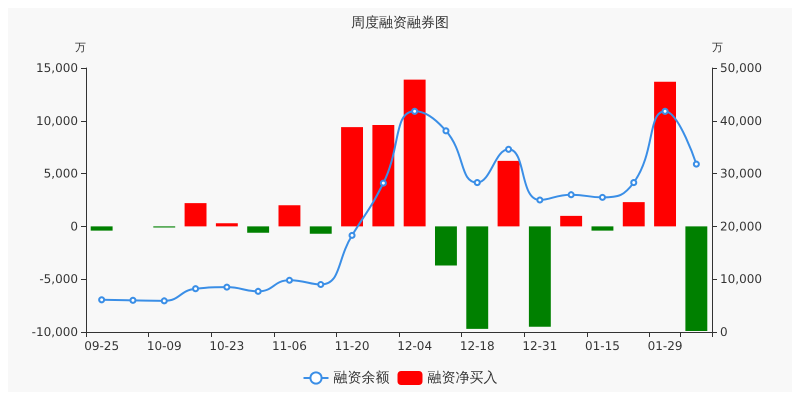 Image resolution: width=800 pixels, height=400 pixels. Describe the element at coordinates (602, 346) in the screenshot. I see `x-tick-label: 01-15` at that location.